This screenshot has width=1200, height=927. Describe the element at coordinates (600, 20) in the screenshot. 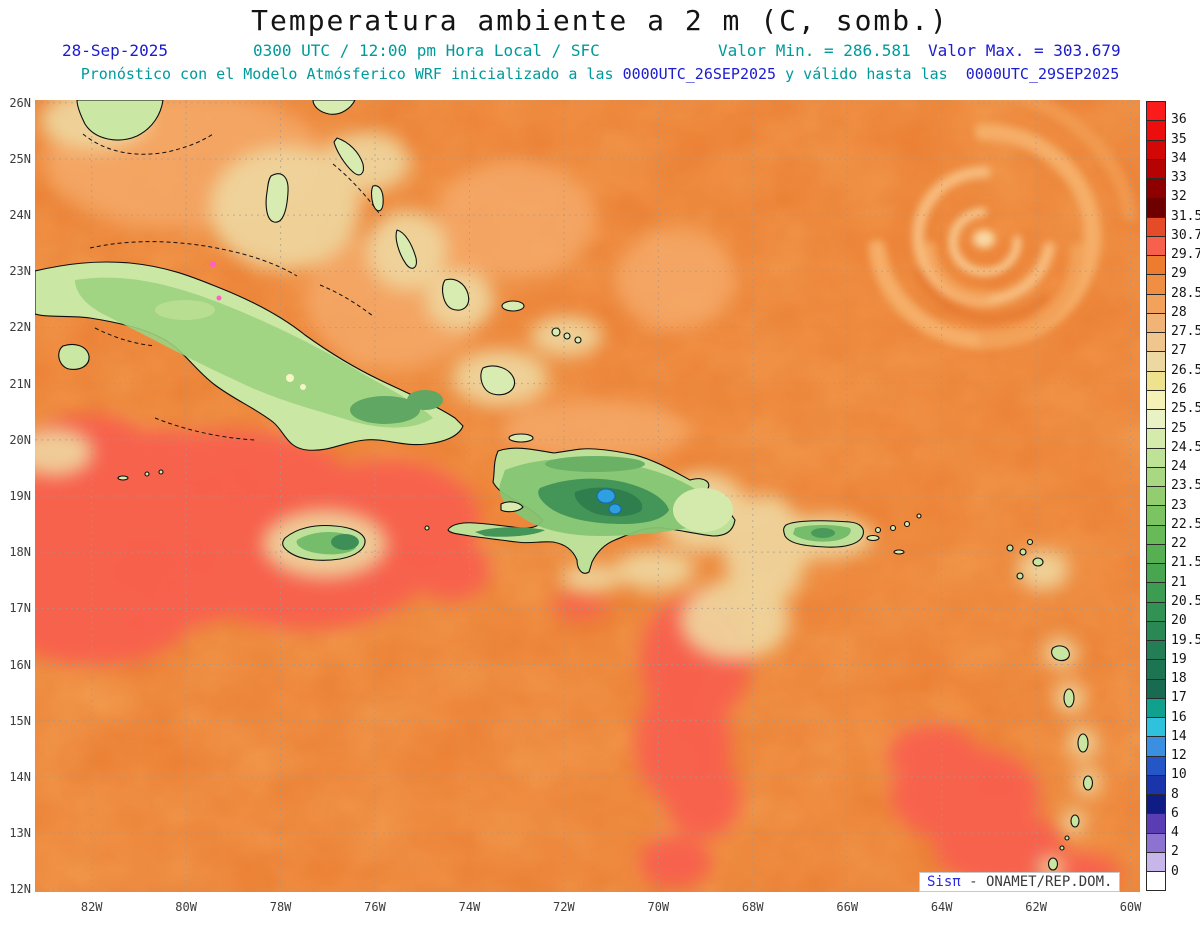

I see `page-title: Temperatura ambiente a 2 m (C, somb.)` at that location.